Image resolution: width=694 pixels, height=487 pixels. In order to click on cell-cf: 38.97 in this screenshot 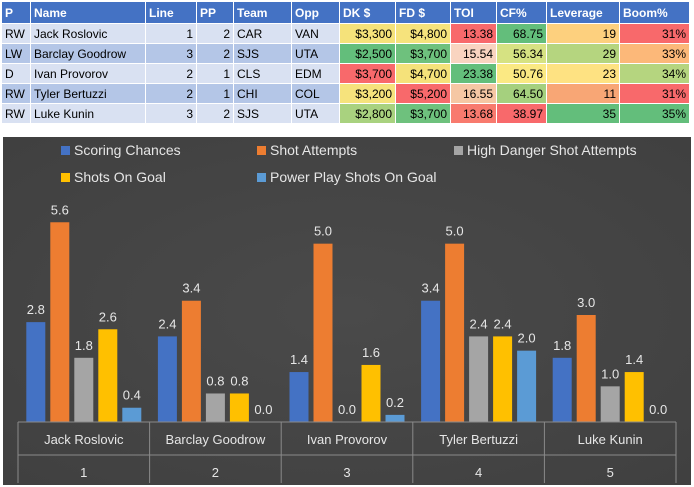, I will do `click(521, 113)`.